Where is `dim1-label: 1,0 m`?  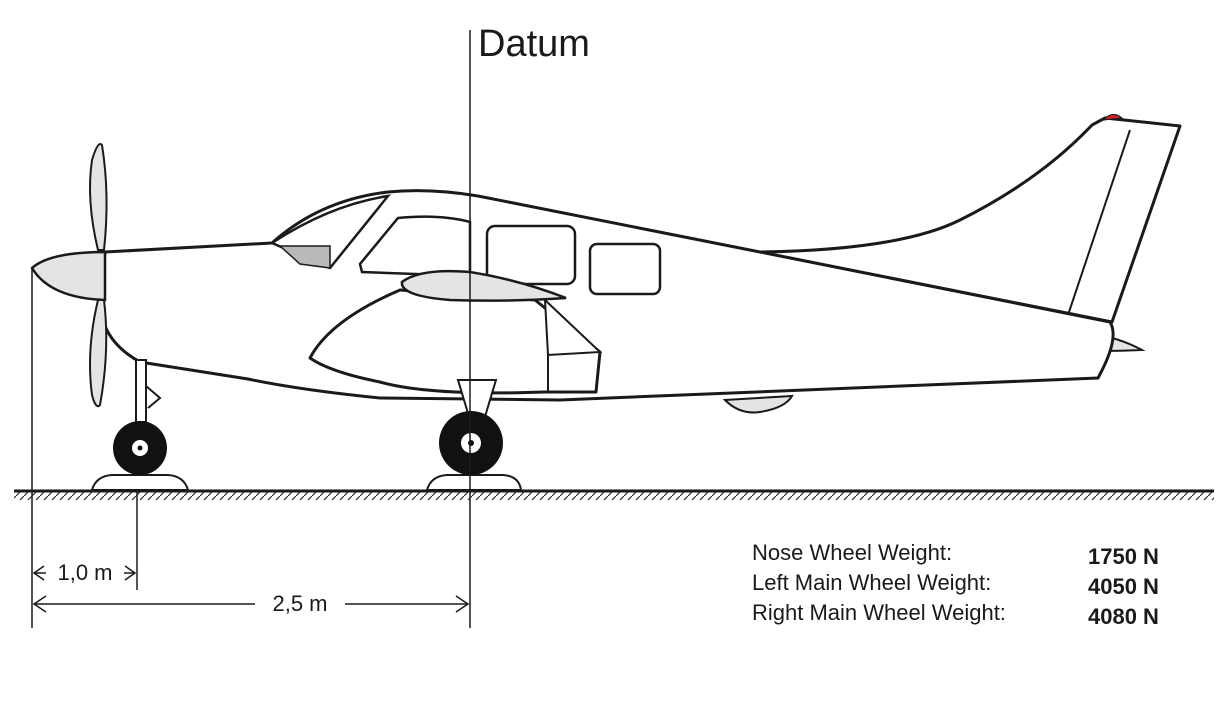 dim1-label: 1,0 m is located at coordinates (84, 572).